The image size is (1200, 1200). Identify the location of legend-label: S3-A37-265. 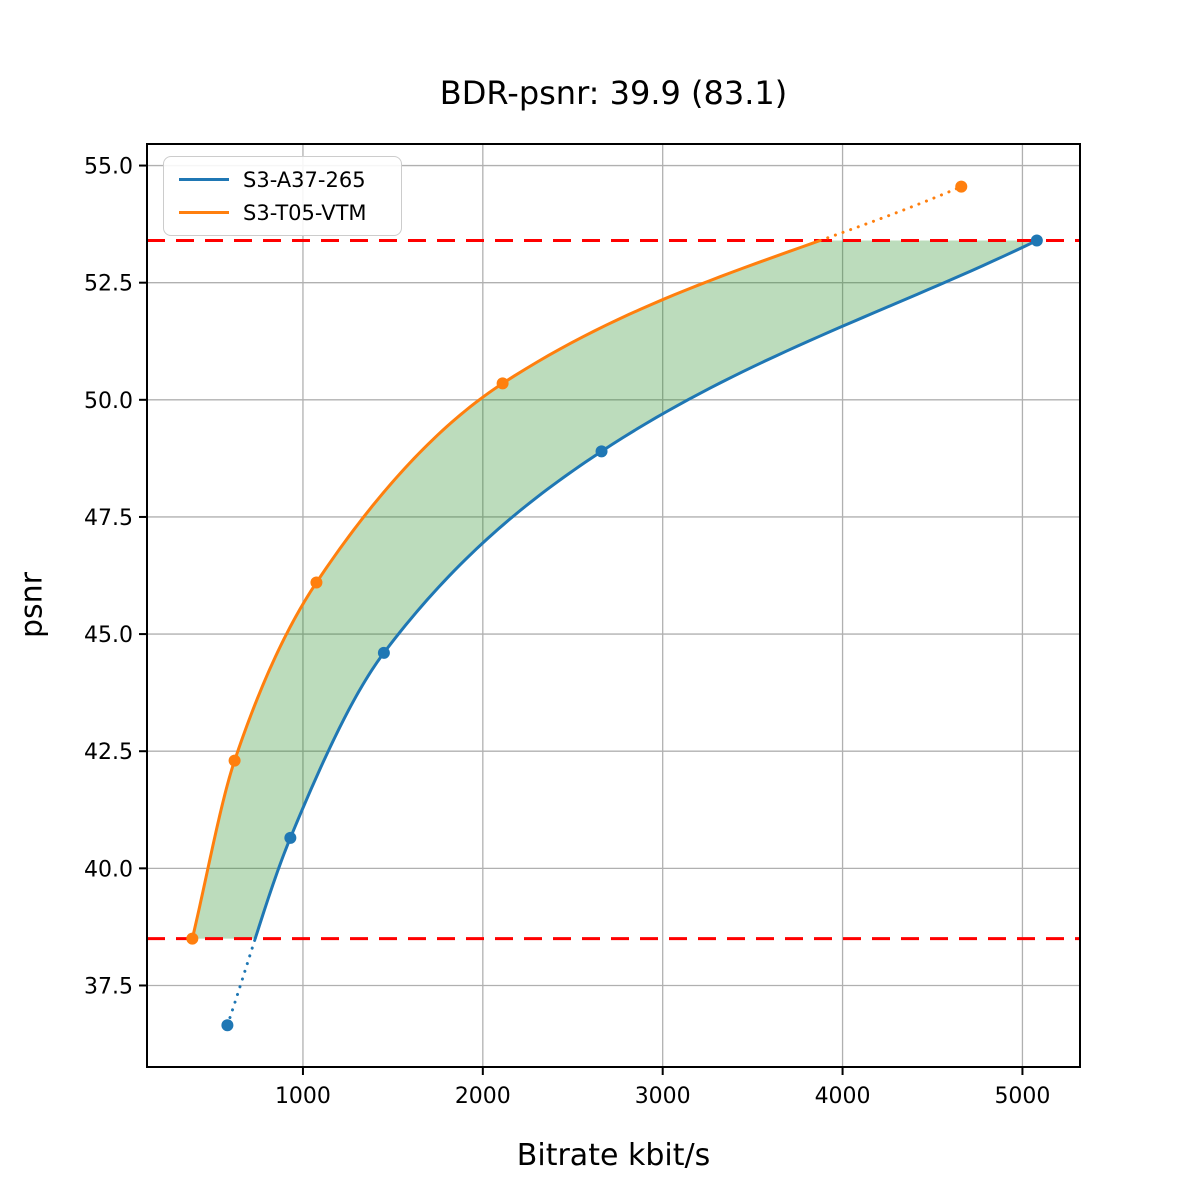
(304, 179).